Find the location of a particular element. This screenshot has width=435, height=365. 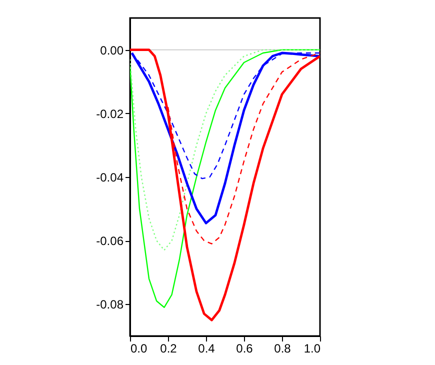

x-tick-label: 1.0 is located at coordinates (312, 349).